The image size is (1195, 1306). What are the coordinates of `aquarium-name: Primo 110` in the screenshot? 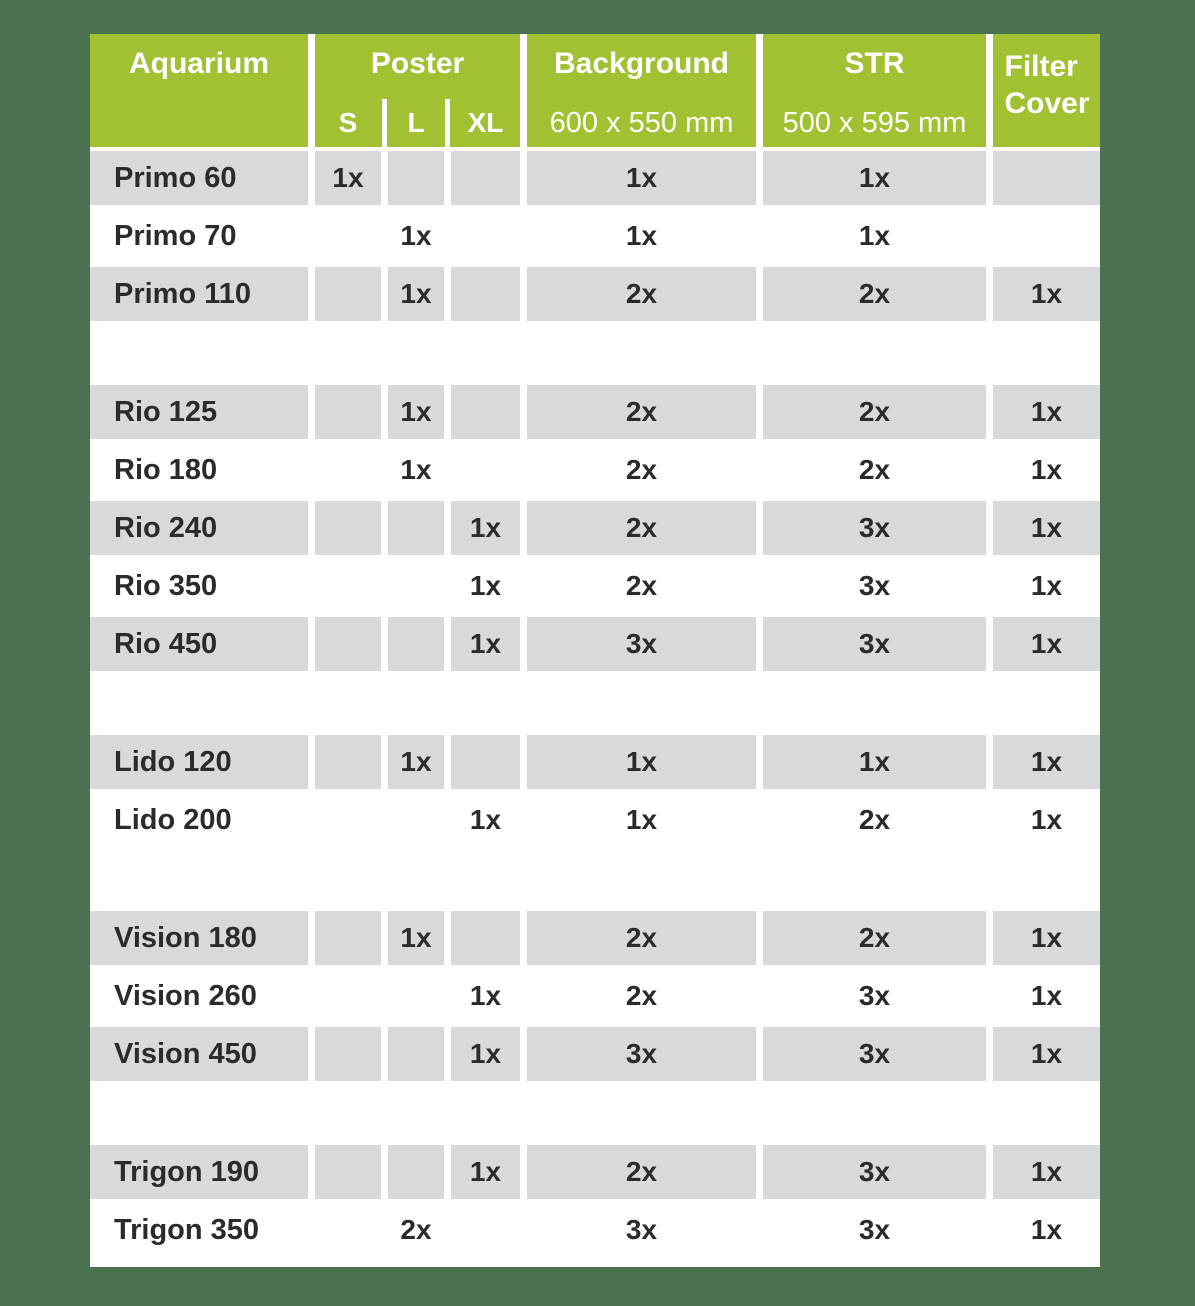 It's located at (199, 294).